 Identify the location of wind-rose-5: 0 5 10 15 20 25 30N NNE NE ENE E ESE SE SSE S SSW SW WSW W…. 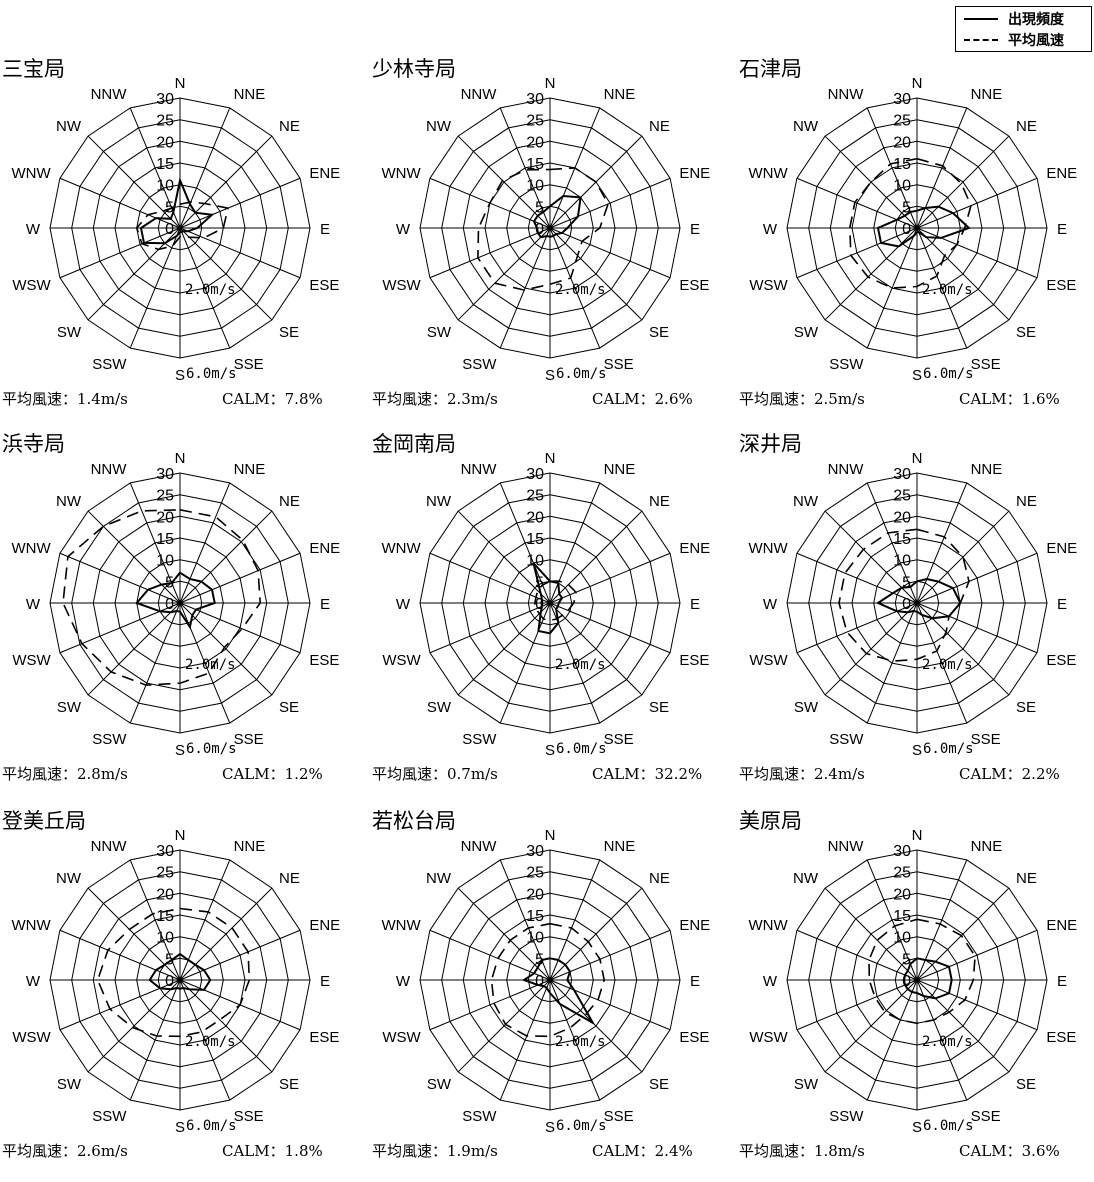
(541, 607).